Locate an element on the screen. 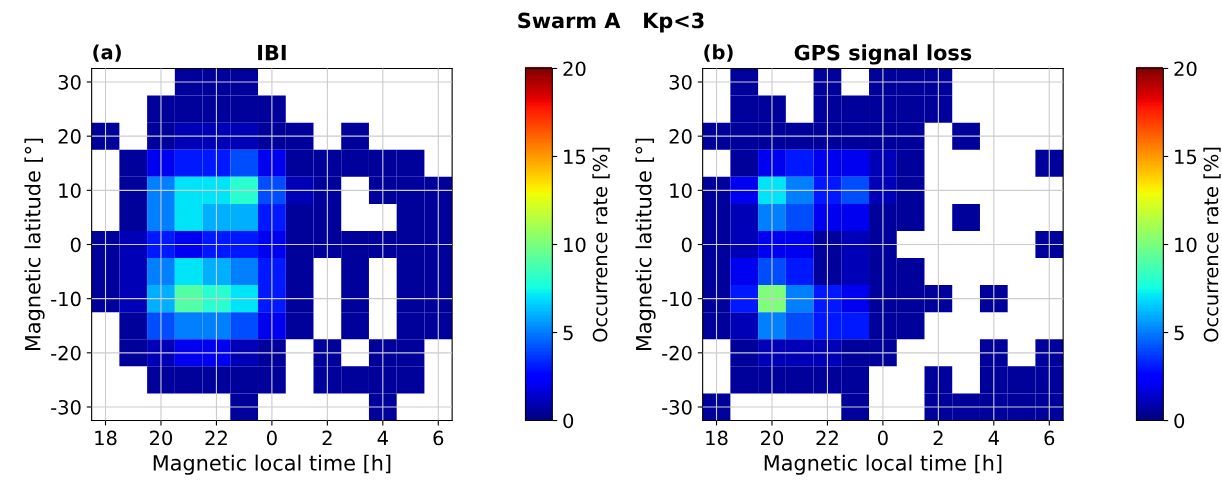 This screenshot has width=1222, height=489. text: (b) is located at coordinates (718, 53).